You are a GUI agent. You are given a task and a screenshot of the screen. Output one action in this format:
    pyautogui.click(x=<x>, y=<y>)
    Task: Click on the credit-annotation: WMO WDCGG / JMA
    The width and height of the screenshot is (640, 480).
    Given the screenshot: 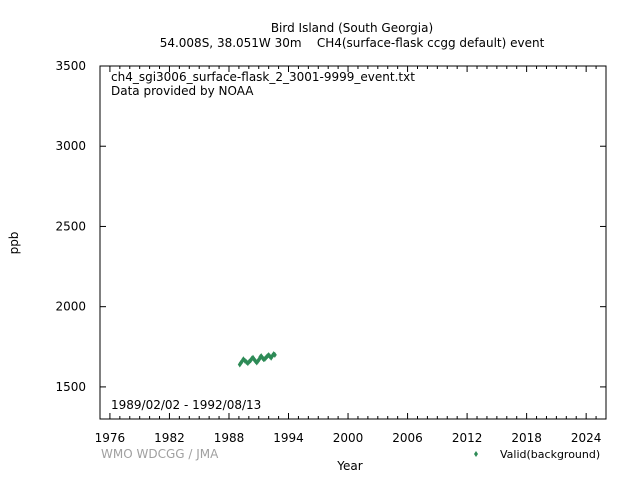 What is the action you would take?
    pyautogui.click(x=160, y=454)
    